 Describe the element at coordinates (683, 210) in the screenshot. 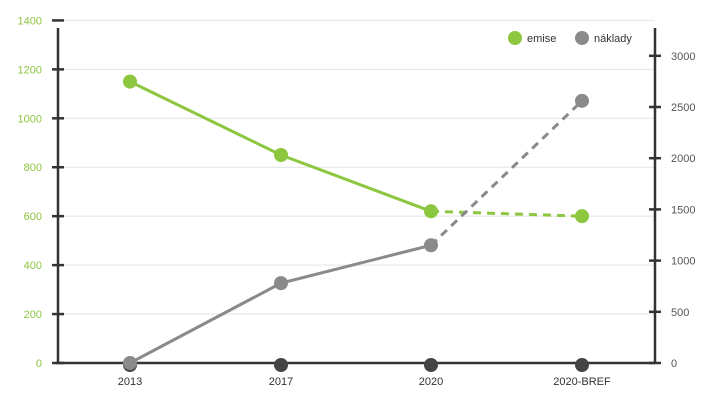

I see `right-tick-label: 1500` at that location.